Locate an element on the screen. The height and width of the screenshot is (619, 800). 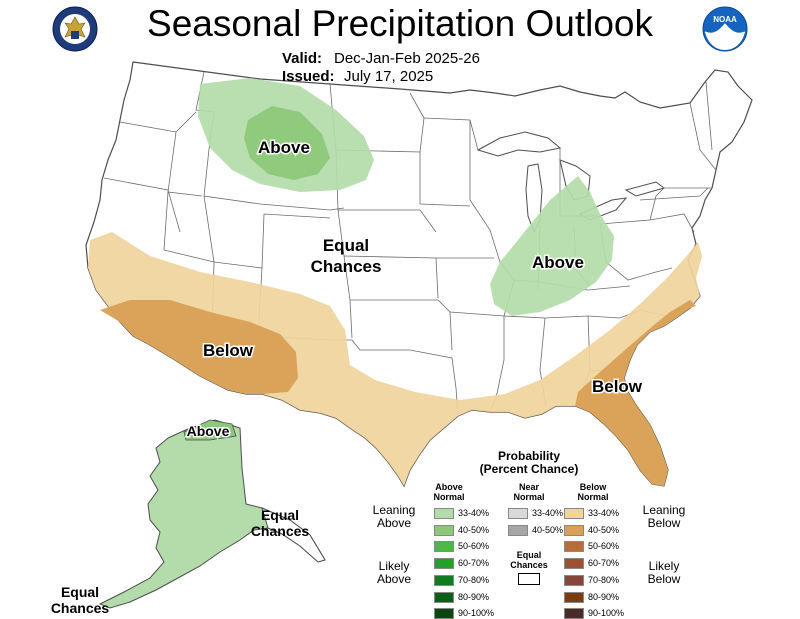
legend-likely-below-line1: Likely is located at coordinates (664, 566).